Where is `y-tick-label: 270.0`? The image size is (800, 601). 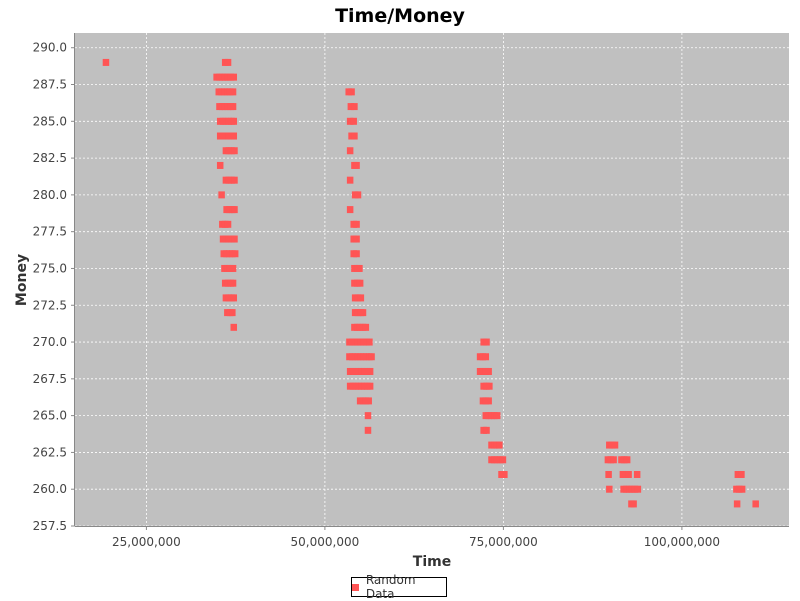 y-tick-label: 270.0 is located at coordinates (50, 342).